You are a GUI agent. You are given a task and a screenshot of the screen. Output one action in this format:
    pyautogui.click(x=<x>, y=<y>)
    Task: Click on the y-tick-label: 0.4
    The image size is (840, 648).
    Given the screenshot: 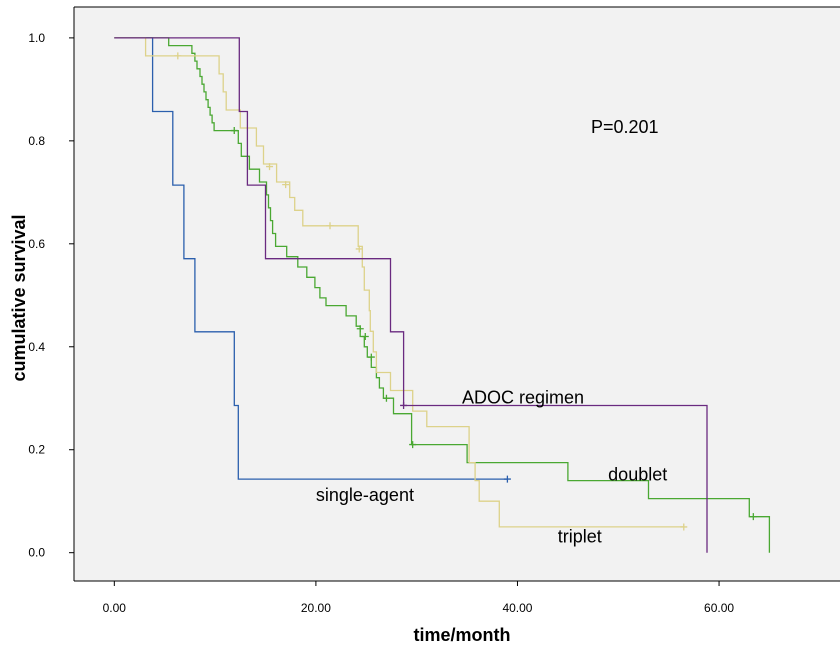 What is the action you would take?
    pyautogui.click(x=36, y=347)
    